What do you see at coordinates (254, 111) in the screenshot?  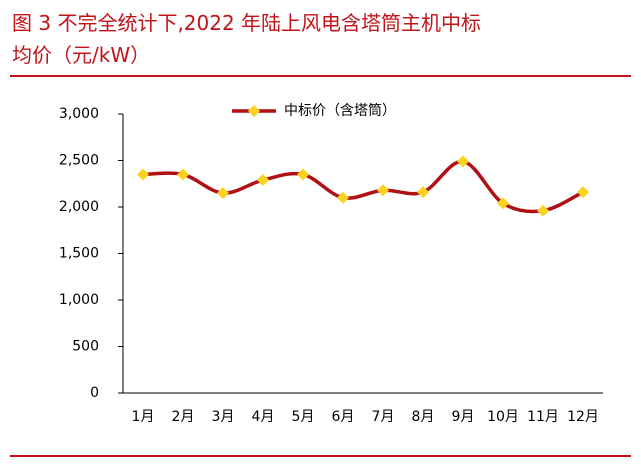 I see `legend-marker` at bounding box center [254, 111].